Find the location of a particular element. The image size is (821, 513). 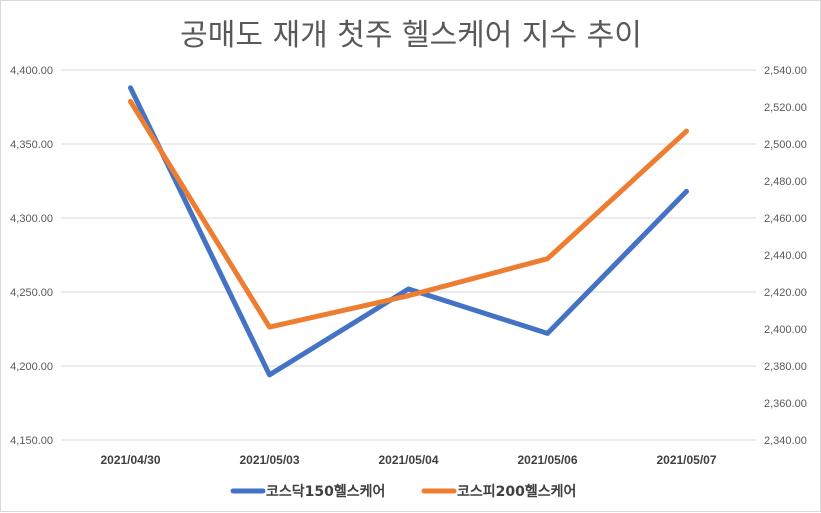

left-tick-label: 4,150.00 is located at coordinates (31, 441).